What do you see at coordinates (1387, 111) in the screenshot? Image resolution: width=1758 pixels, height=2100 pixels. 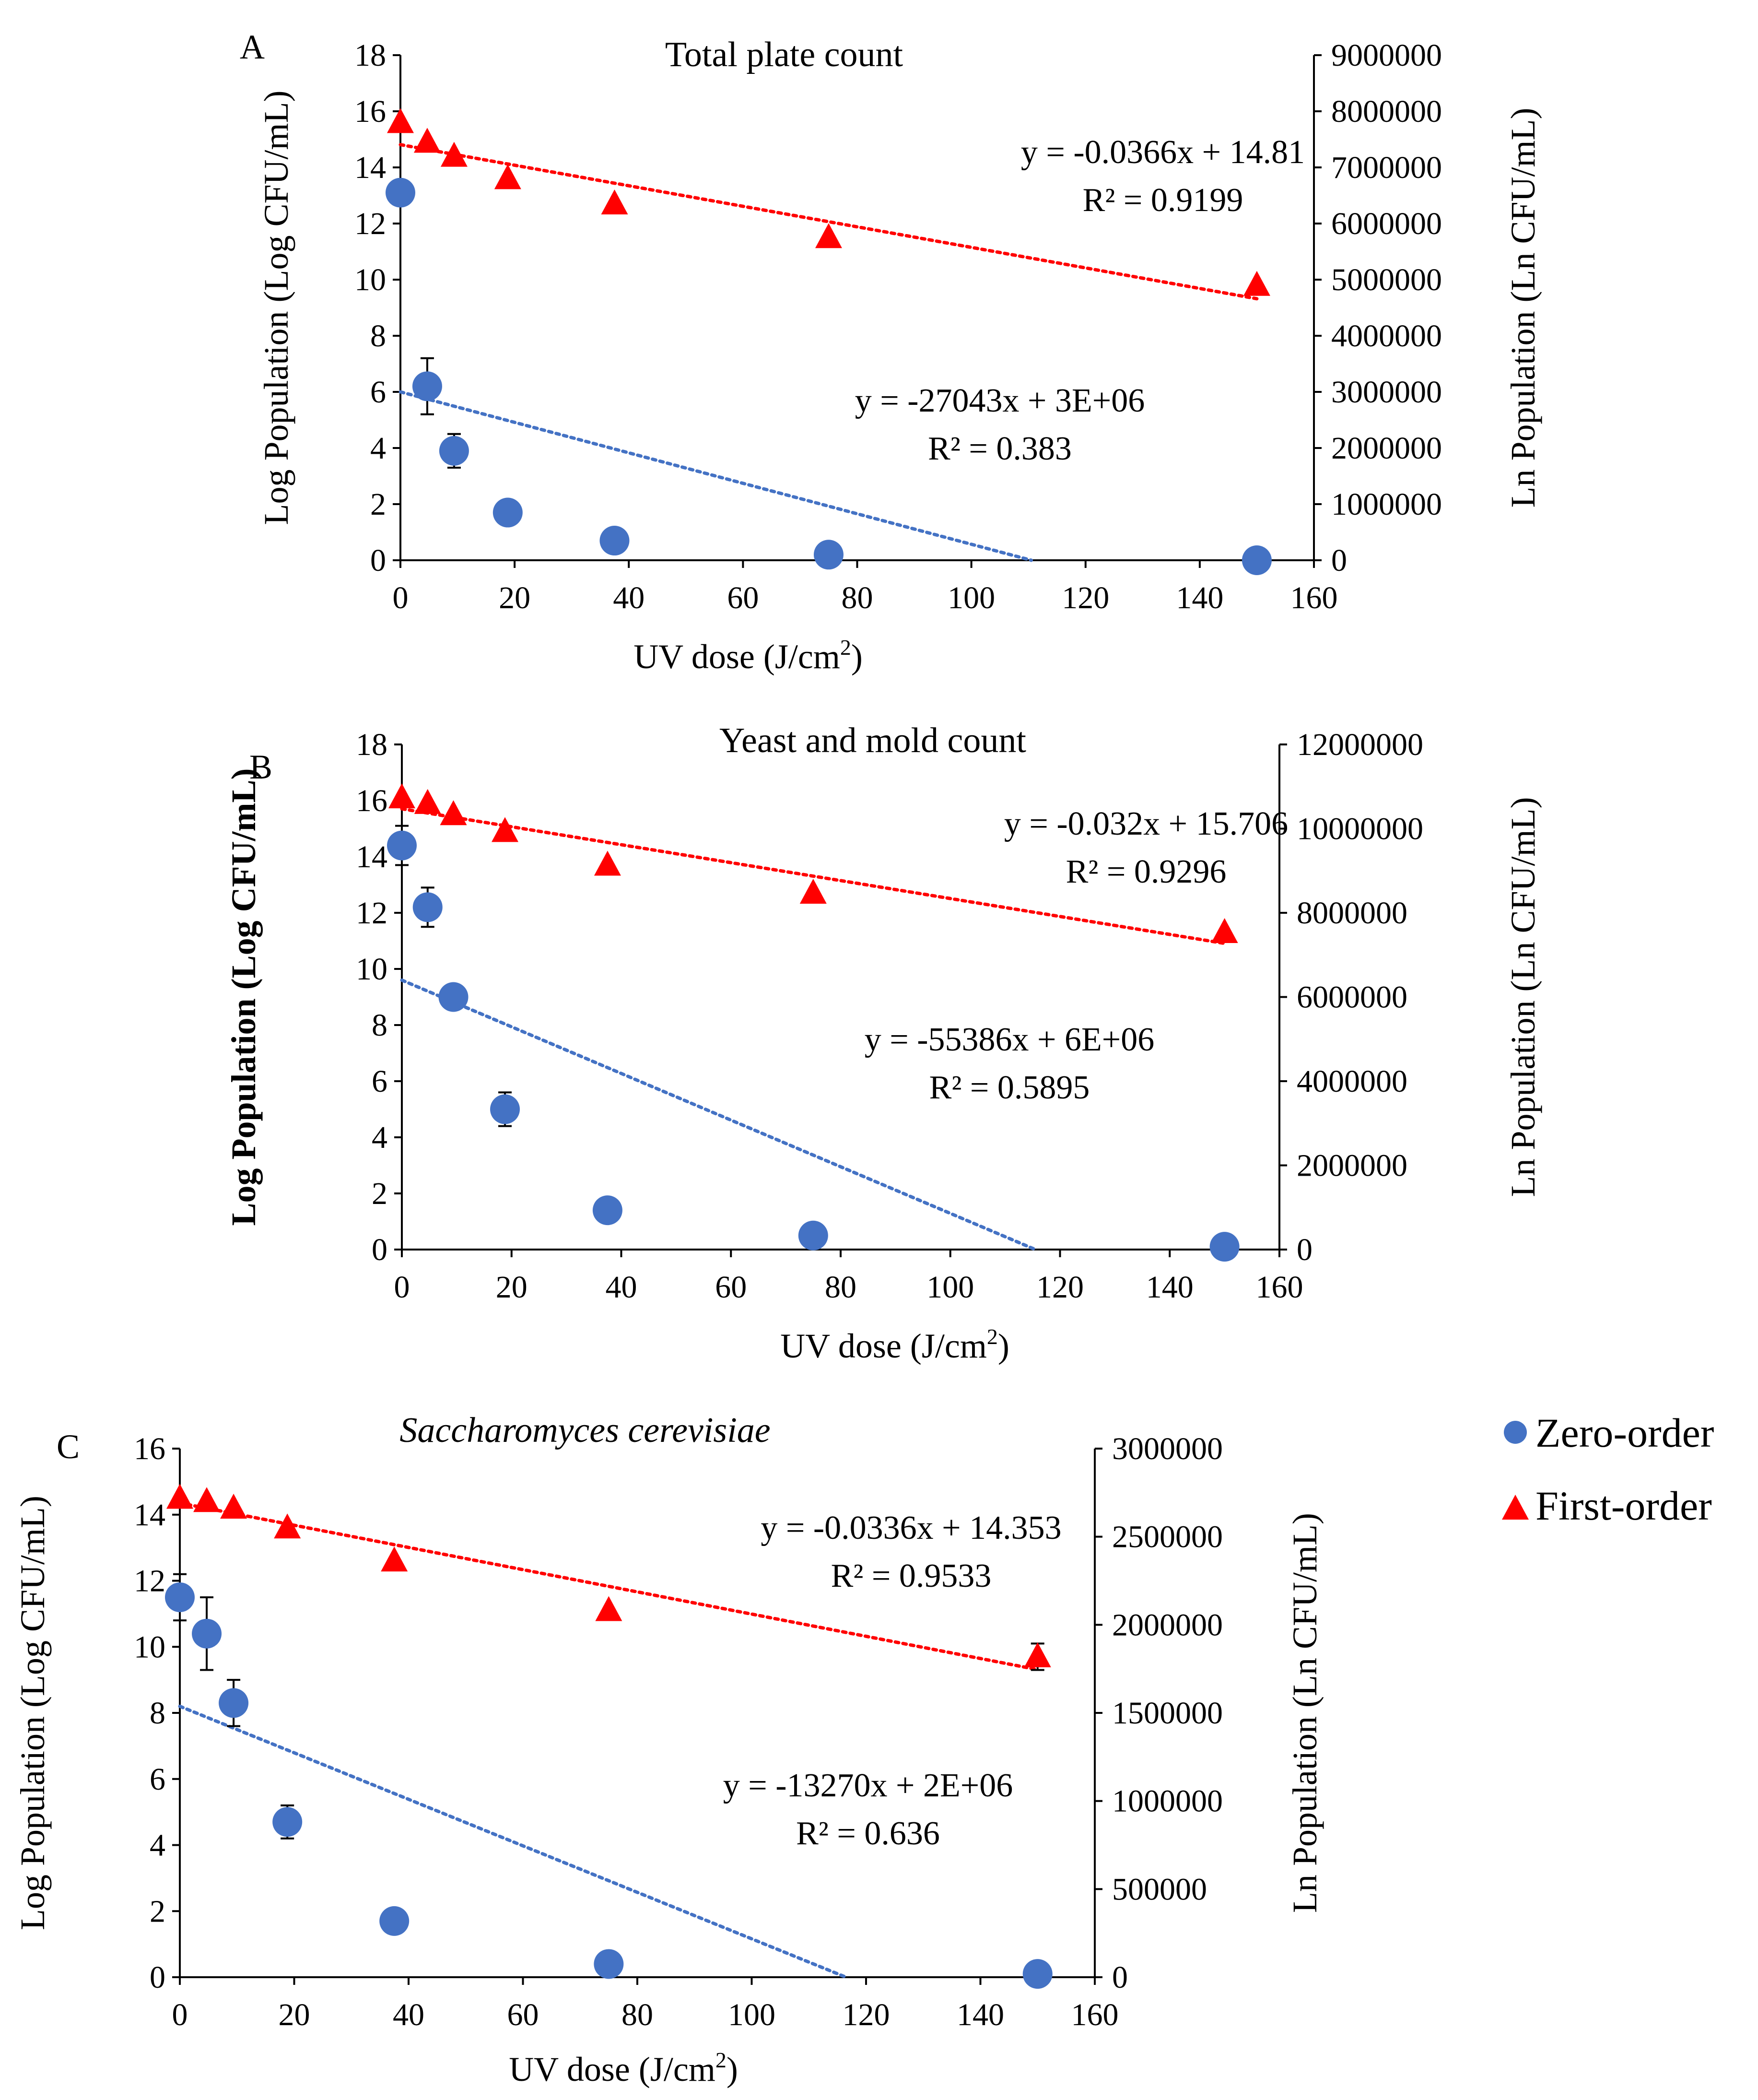 I see `y-right-tick-label: 8000000` at bounding box center [1387, 111].